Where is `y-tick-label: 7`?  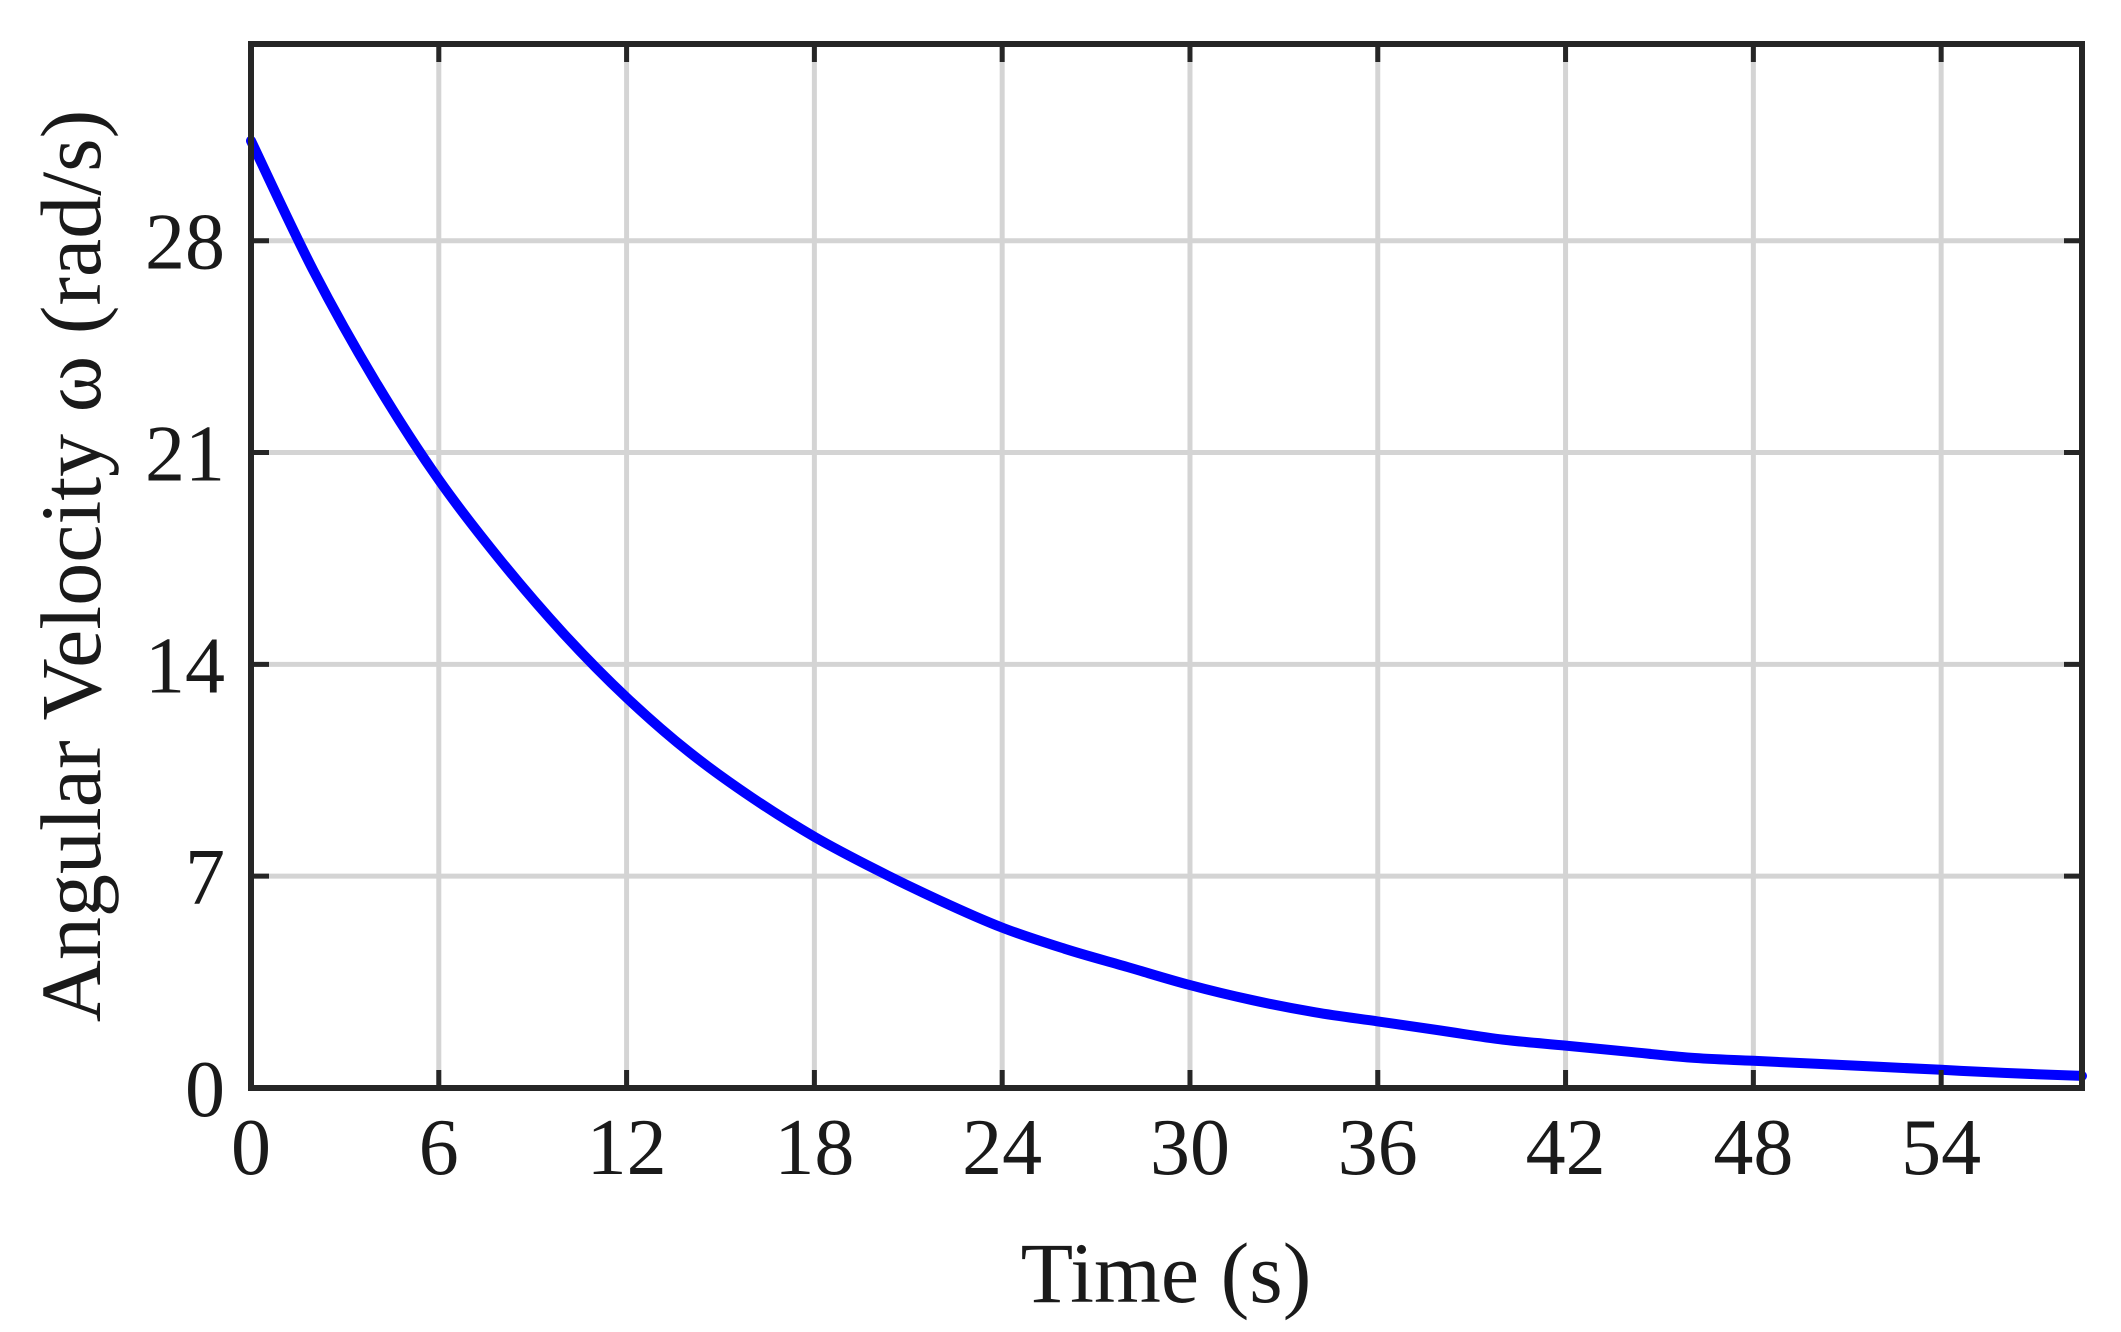 y-tick-label: 7 is located at coordinates (205, 878).